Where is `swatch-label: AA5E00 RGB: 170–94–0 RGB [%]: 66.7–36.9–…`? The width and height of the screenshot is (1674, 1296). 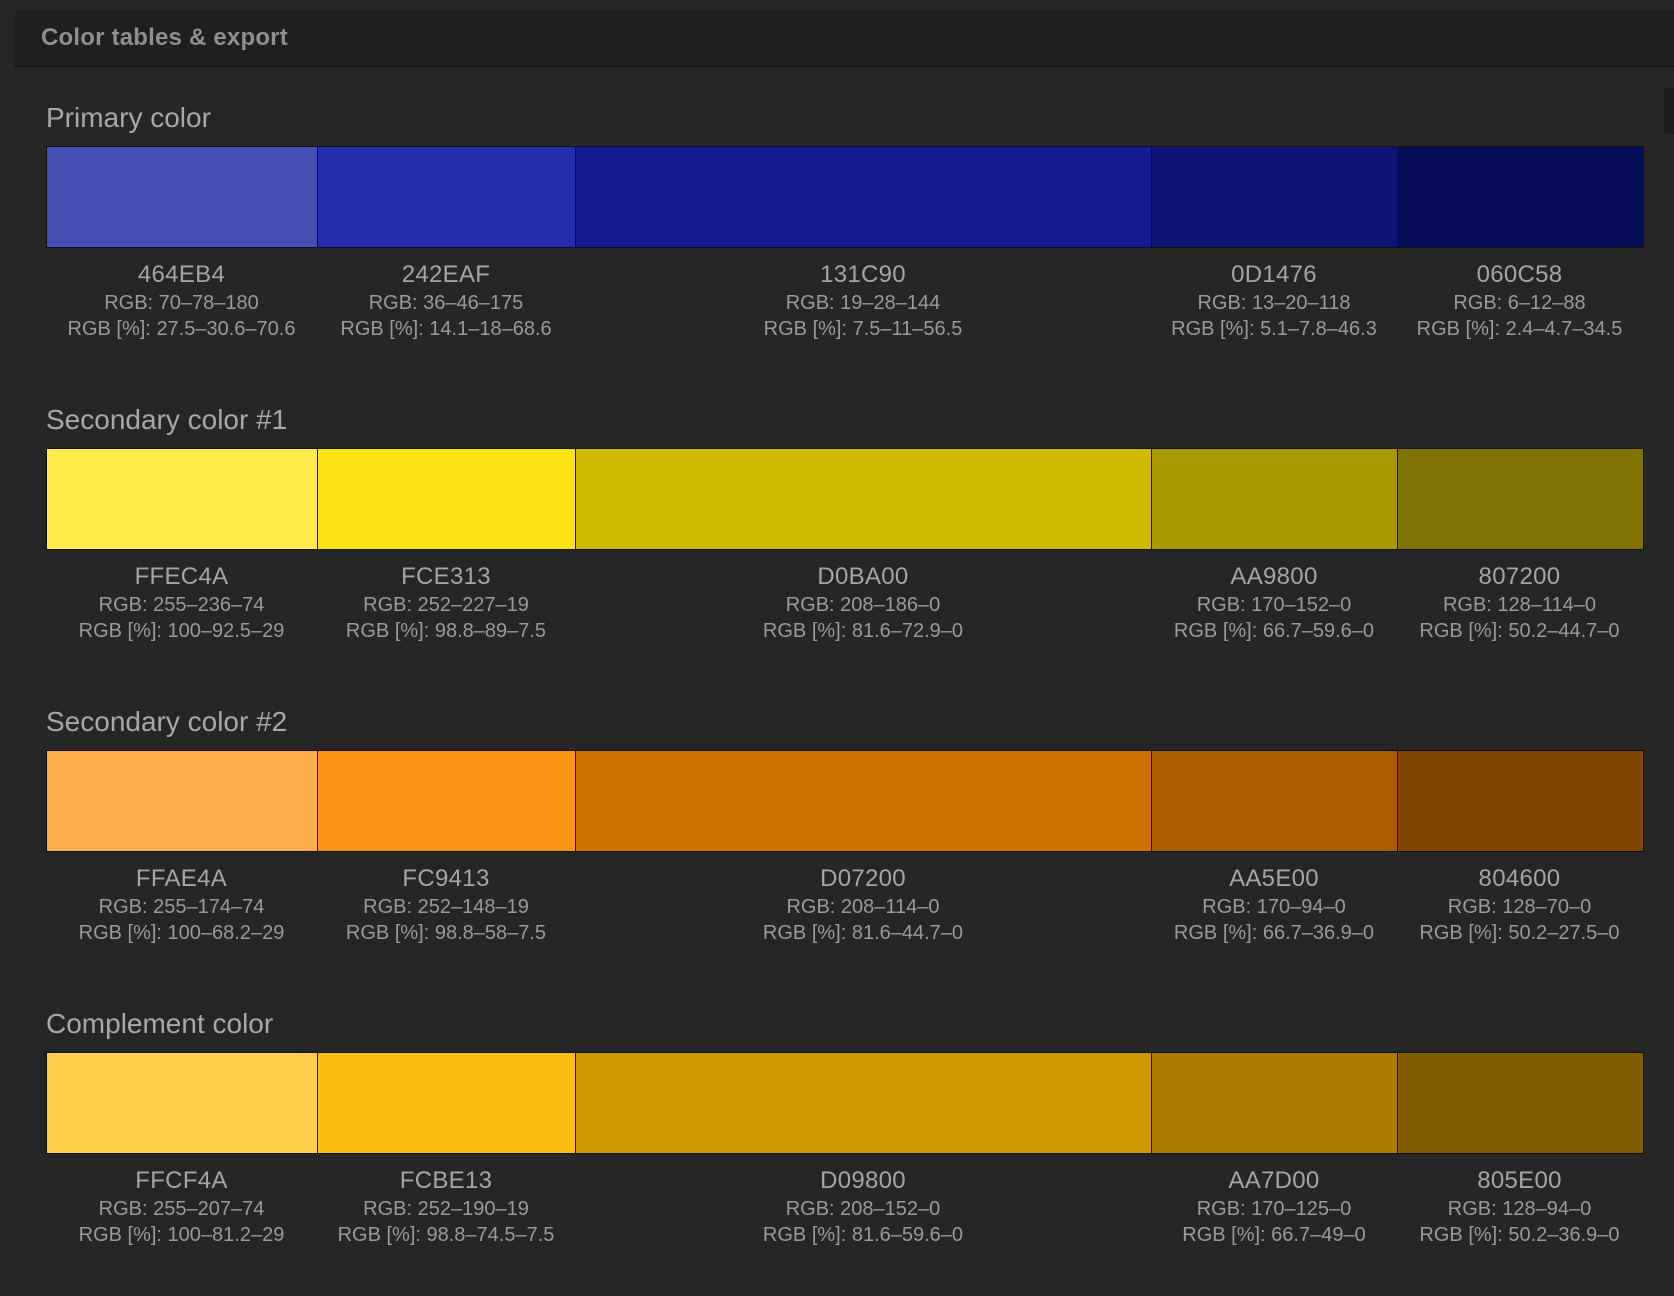
swatch-label: AA5E00 RGB: 170–94–0 RGB [%]: 66.7–36.9–… is located at coordinates (1274, 905).